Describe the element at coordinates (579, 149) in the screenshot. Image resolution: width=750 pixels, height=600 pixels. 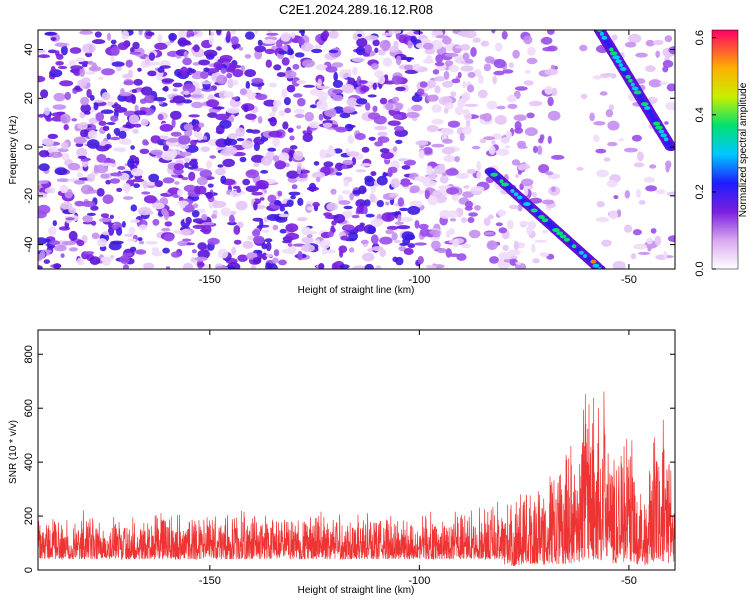
I see `spectrogram-features` at that location.